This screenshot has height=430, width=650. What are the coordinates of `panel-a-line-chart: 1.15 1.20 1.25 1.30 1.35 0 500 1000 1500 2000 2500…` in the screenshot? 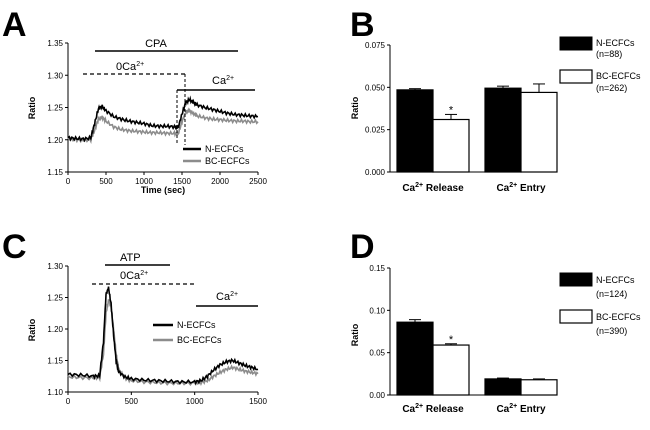 It's located at (147, 116).